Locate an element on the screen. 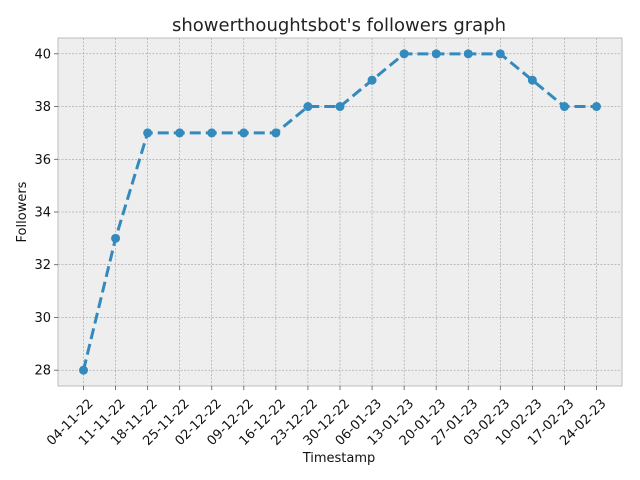 The width and height of the screenshot is (640, 480). y-tick-label: 40 is located at coordinates (42, 54).